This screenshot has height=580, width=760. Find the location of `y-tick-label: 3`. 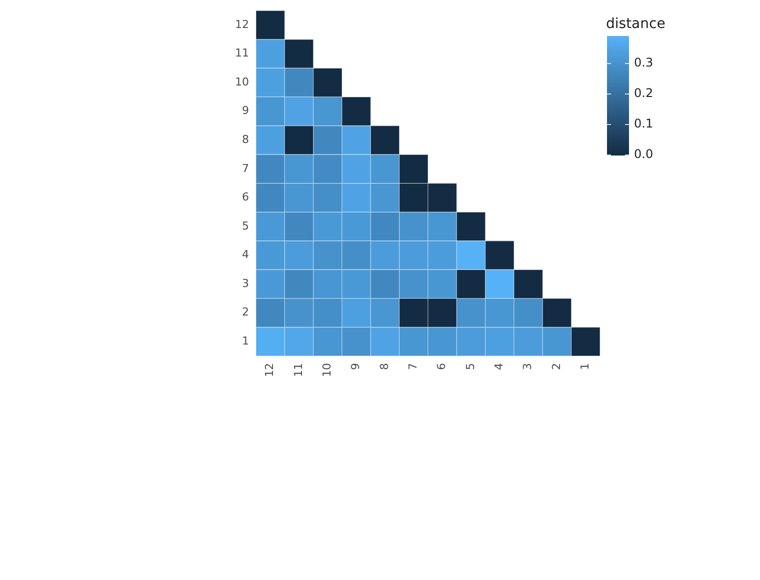

y-tick-label: 3 is located at coordinates (245, 283).